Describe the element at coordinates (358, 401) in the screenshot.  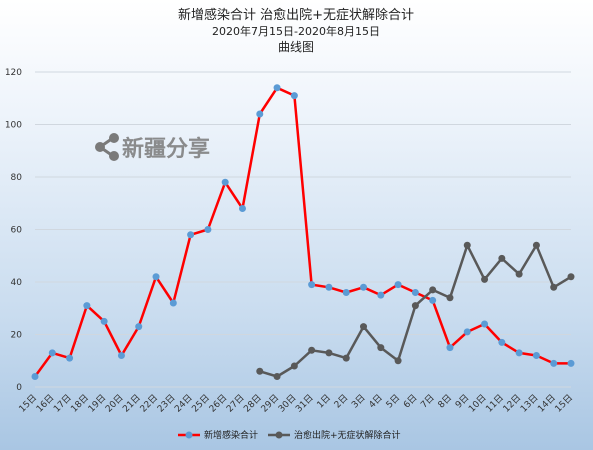
I see `x-tick-label: 3日` at that location.